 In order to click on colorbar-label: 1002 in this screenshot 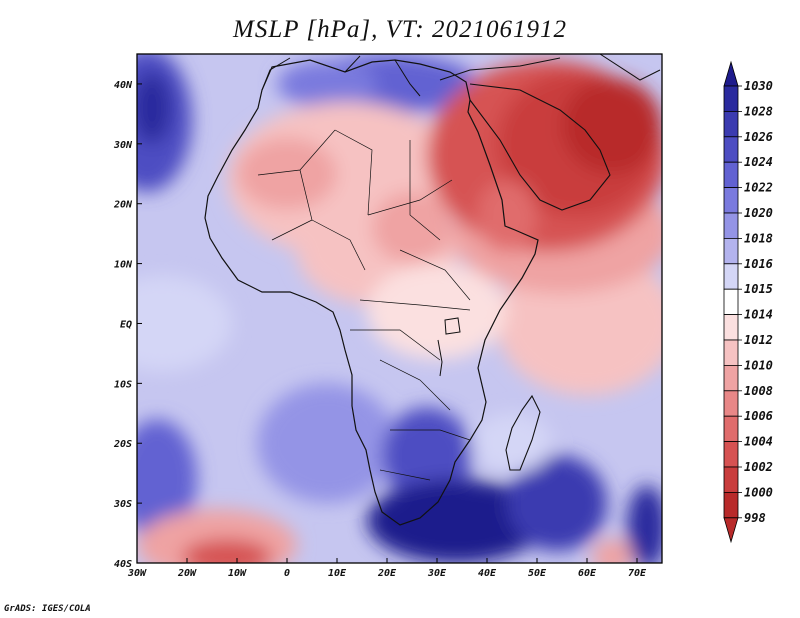, I will do `click(758, 467)`.